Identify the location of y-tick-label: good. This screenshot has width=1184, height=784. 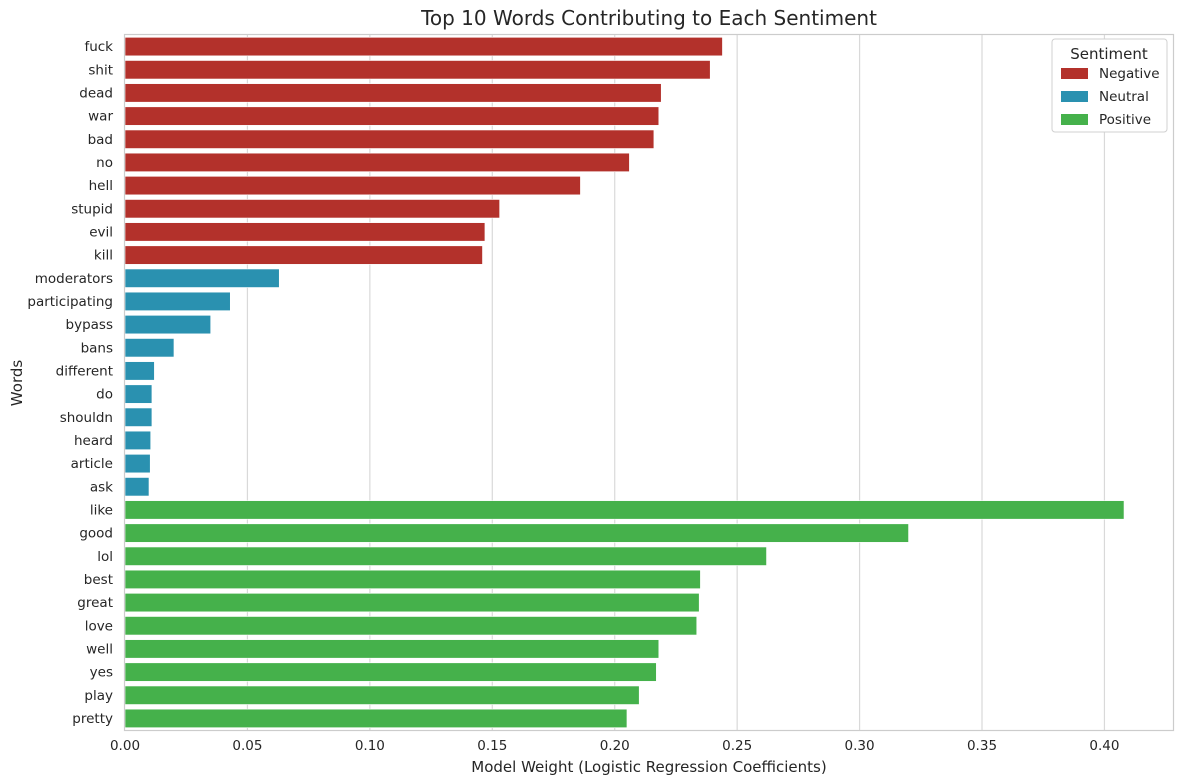
(96, 534).